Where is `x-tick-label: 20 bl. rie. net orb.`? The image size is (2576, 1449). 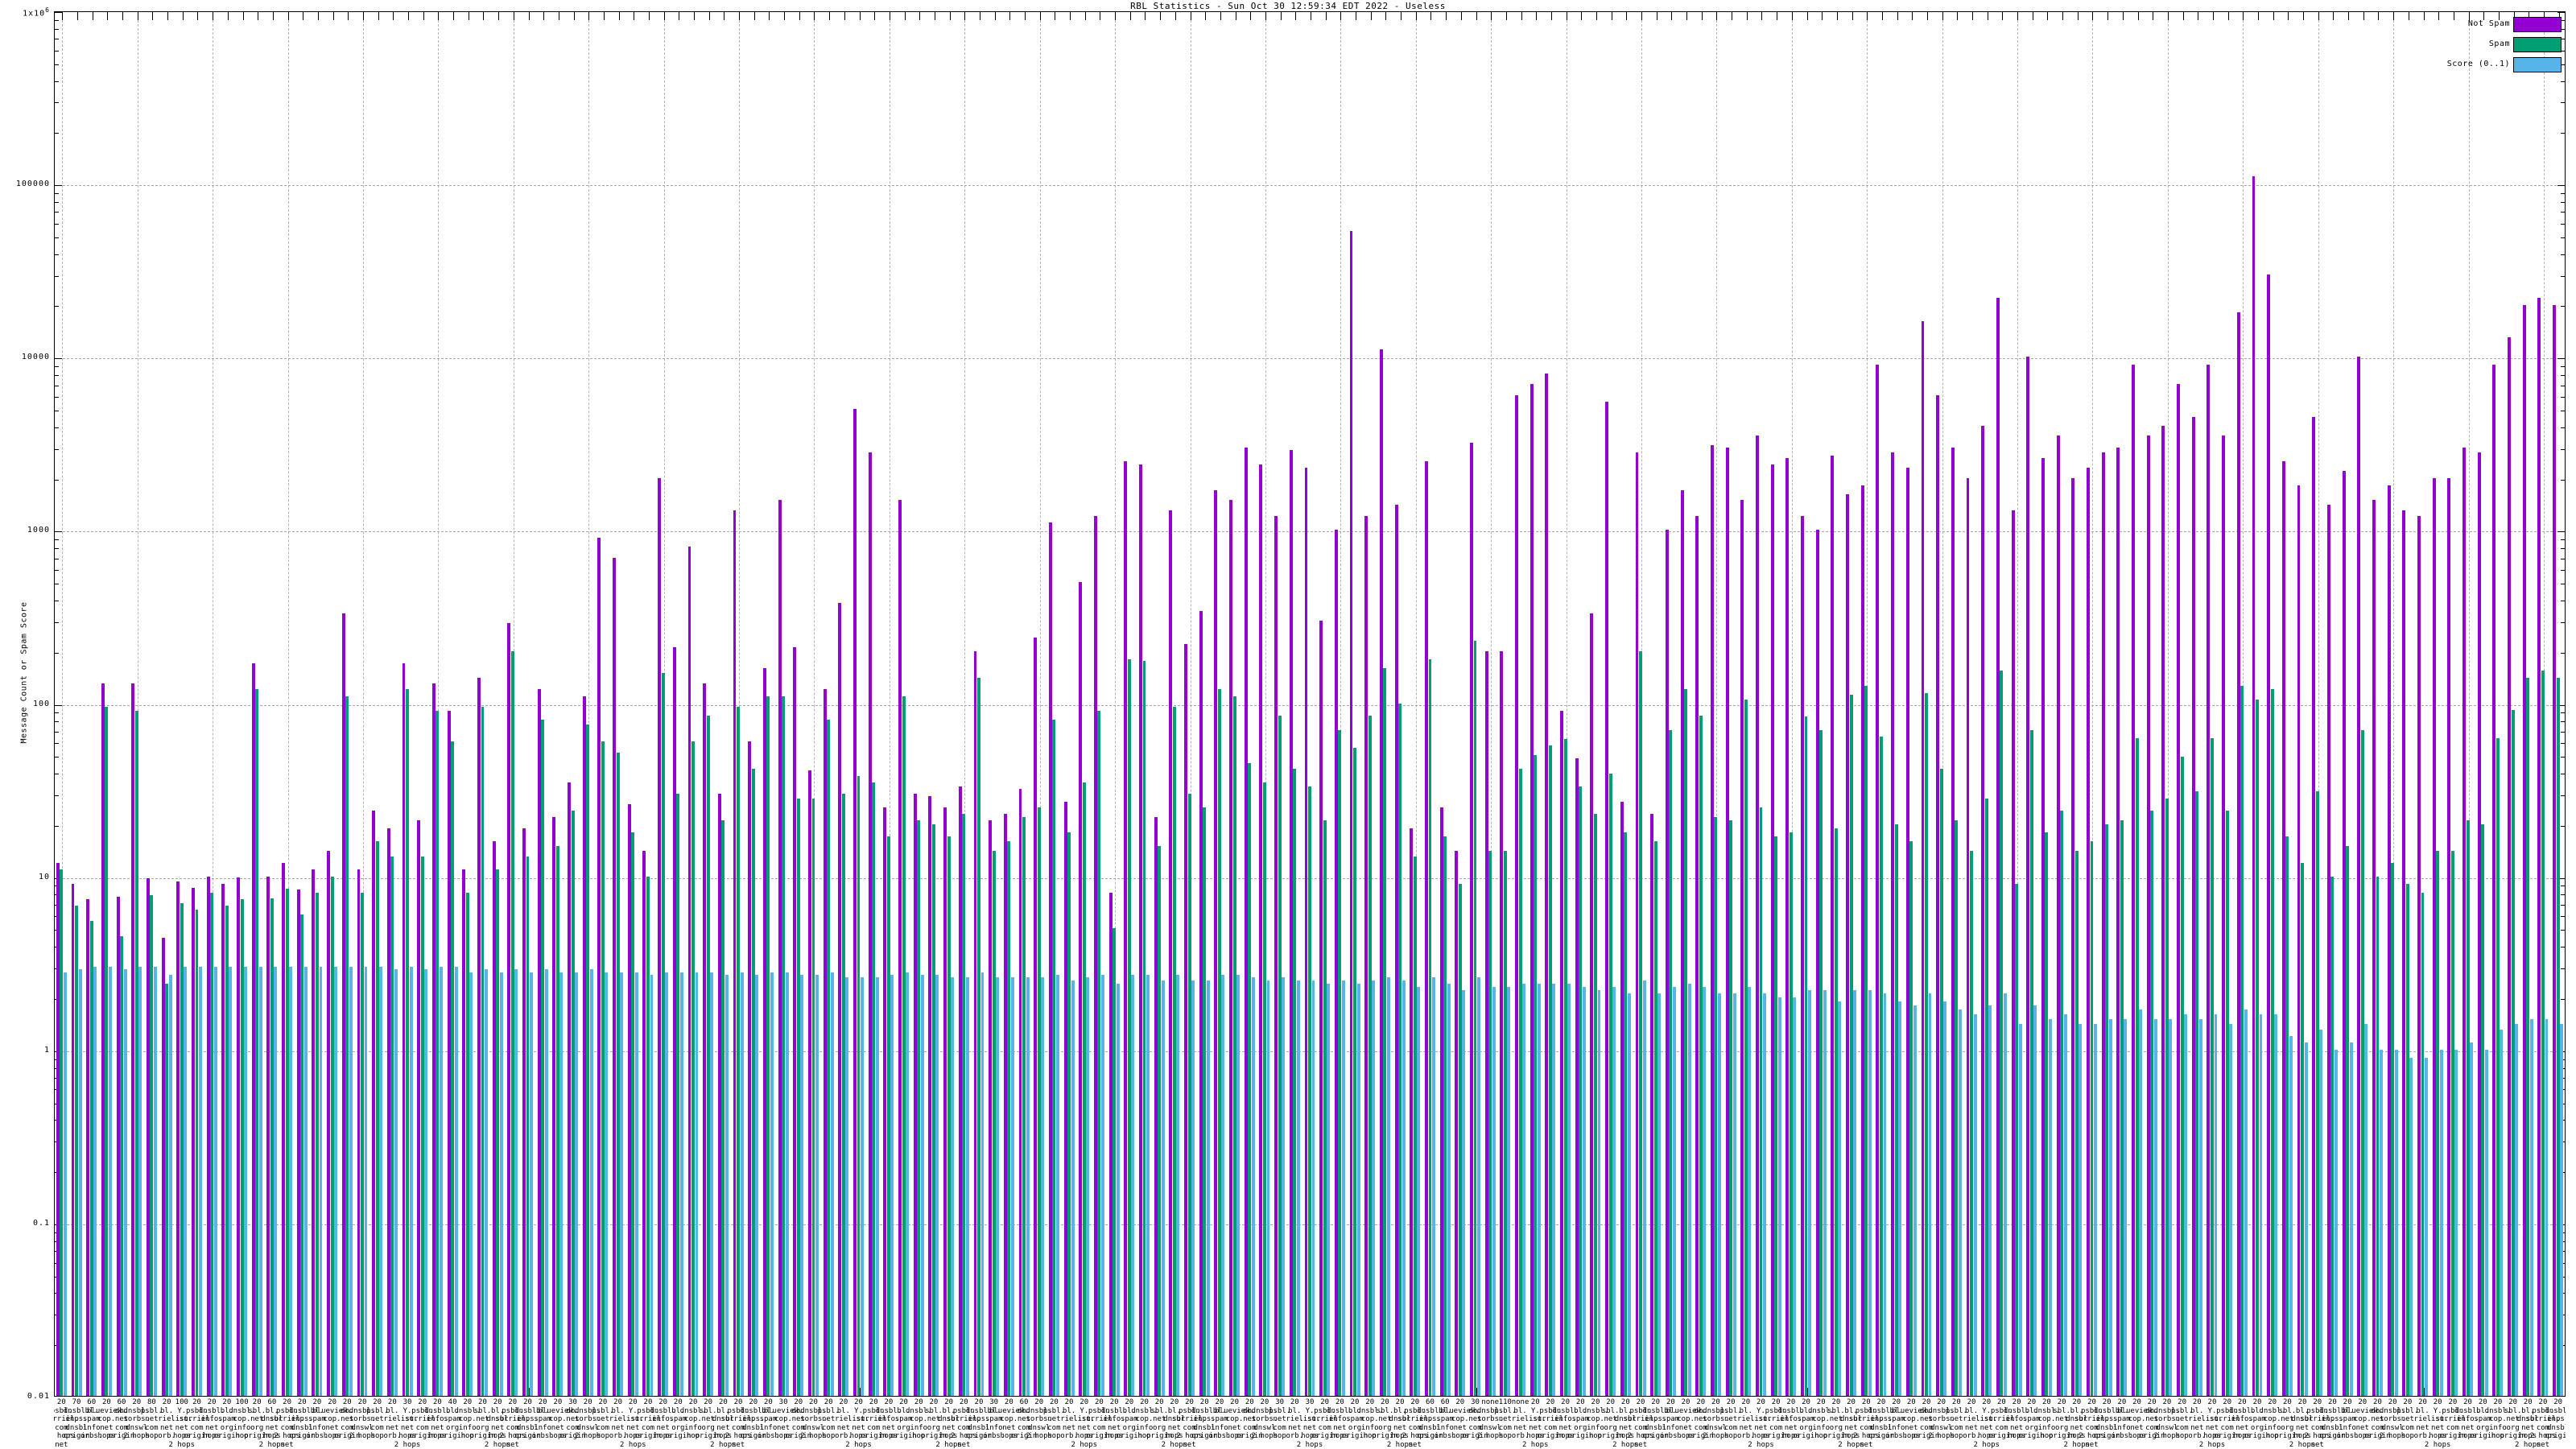 x-tick-label: 20 bl. rie. net orb. is located at coordinates (1069, 1419).